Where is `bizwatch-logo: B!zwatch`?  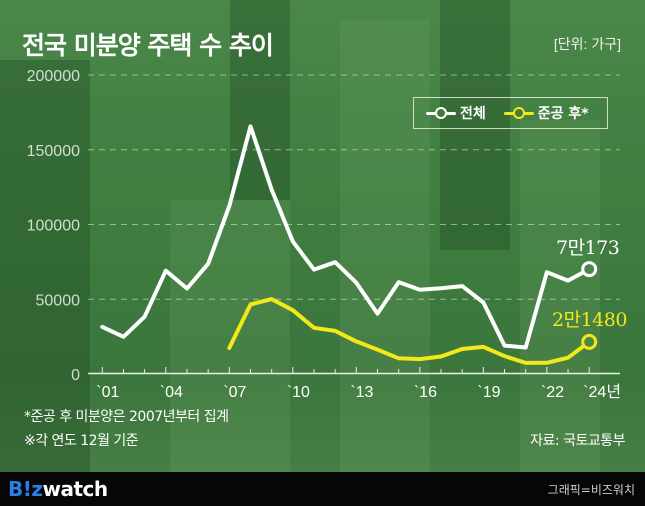 bizwatch-logo: B!zwatch is located at coordinates (58, 489).